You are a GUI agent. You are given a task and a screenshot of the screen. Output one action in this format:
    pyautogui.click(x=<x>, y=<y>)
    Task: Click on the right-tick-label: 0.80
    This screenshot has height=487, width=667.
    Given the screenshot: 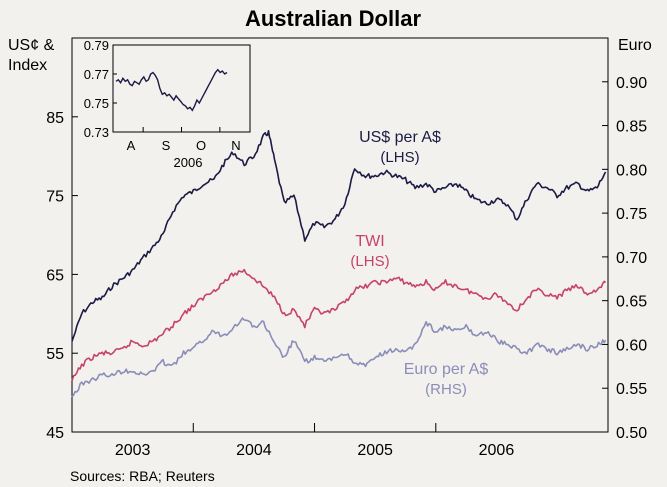 What is the action you would take?
    pyautogui.click(x=631, y=170)
    